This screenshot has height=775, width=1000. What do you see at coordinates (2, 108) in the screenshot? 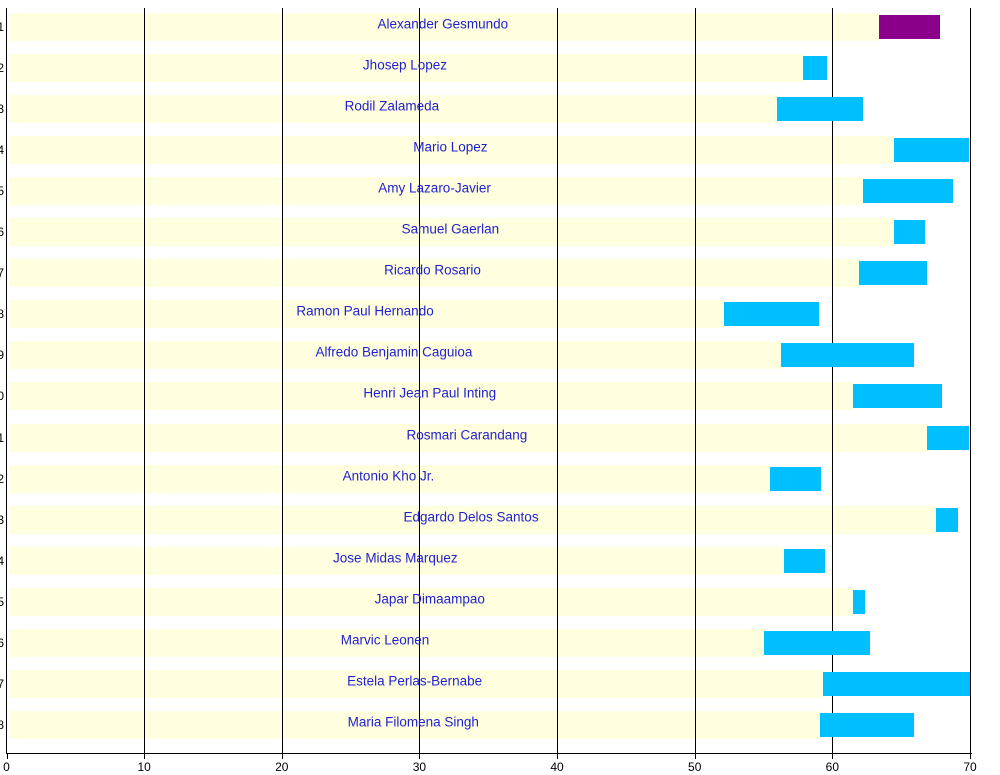
I see `row-number: 3` at bounding box center [2, 108].